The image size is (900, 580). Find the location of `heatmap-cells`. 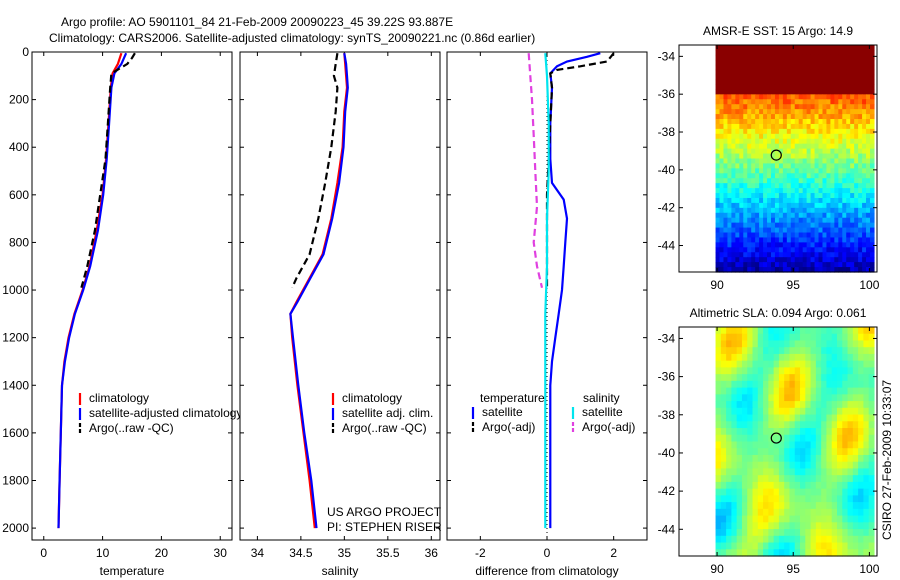

heatmap-cells is located at coordinates (795, 442).